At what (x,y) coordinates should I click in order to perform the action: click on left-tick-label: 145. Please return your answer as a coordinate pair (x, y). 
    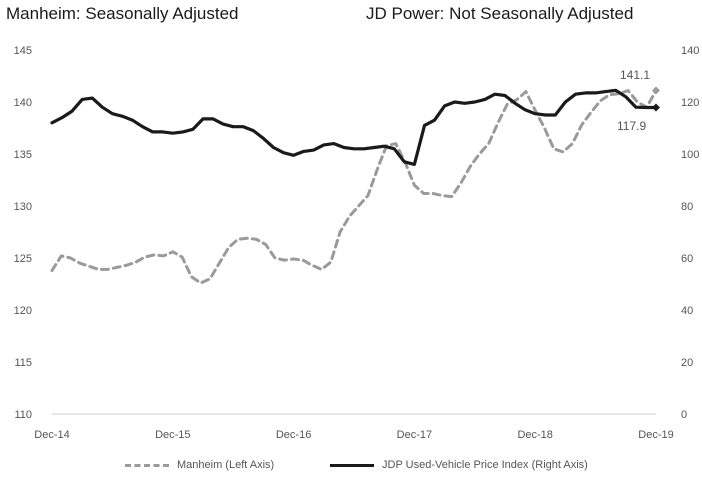
    Looking at the image, I should click on (23, 51).